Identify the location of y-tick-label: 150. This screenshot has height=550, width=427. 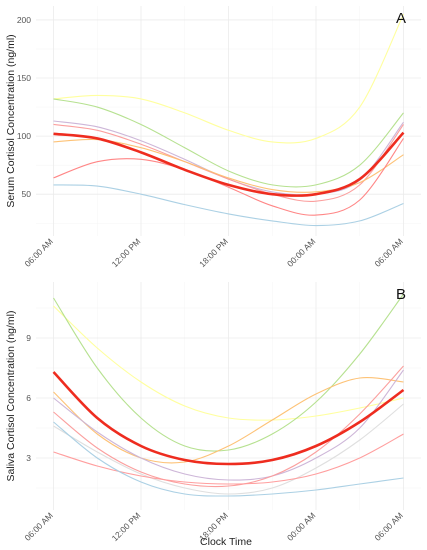
(24, 78).